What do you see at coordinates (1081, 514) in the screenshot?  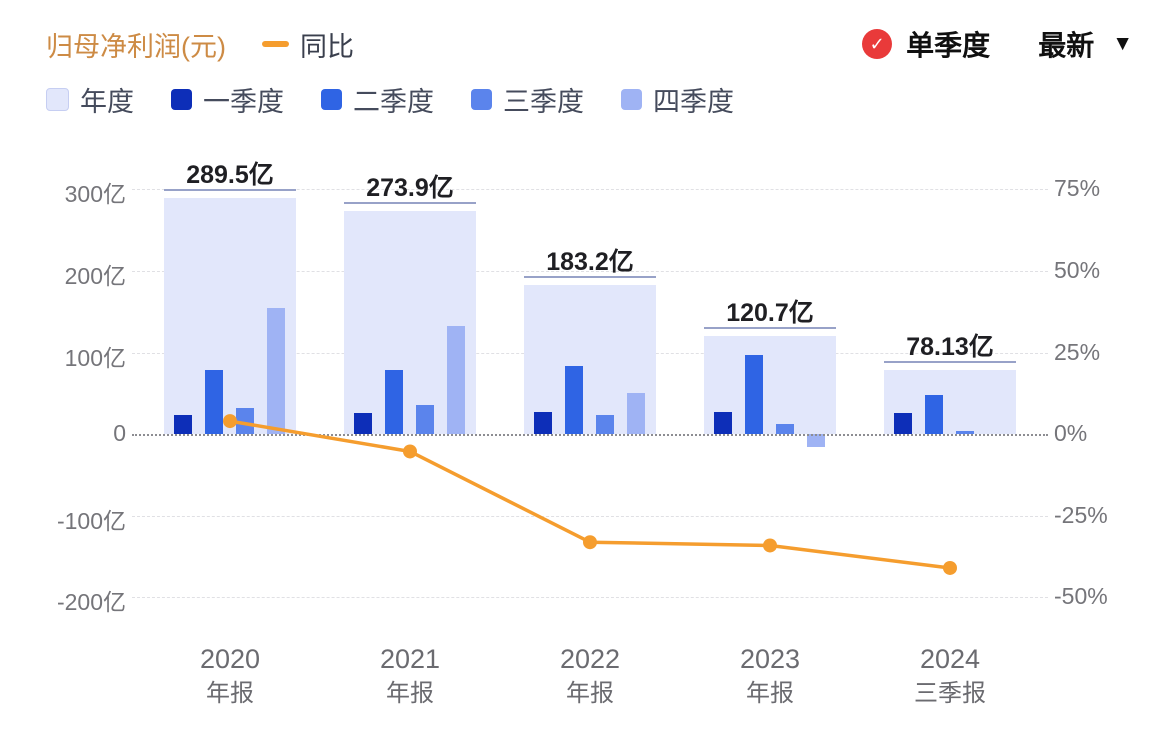 I see `right-axis-tick-label: -25%` at bounding box center [1081, 514].